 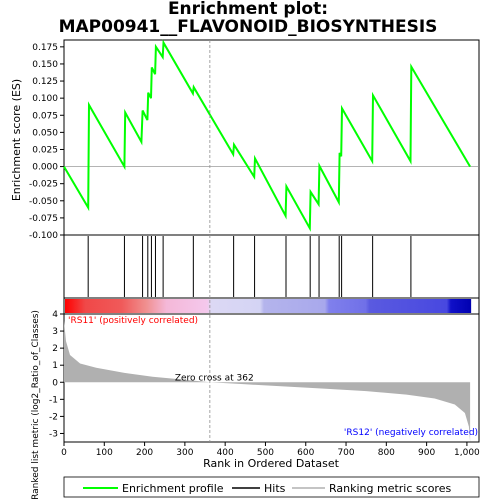 I want to click on x-axis: 0 100 200 300 400 500 600 700 800 900 1,000, so click(x=270, y=450).